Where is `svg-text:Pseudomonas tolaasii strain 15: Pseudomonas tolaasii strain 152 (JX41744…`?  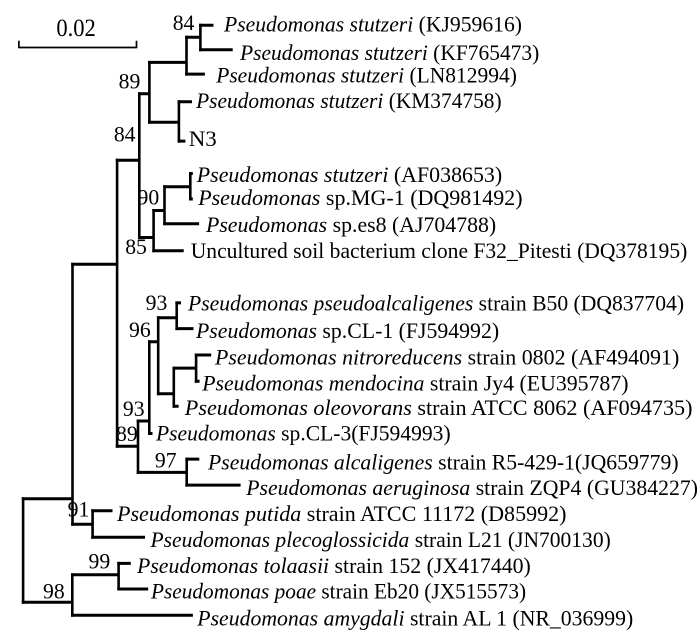
svg-text:Pseudomonas tolaasii strain 15: Pseudomonas tolaasii strain 152 (JX41744… is located at coordinates (333, 566).